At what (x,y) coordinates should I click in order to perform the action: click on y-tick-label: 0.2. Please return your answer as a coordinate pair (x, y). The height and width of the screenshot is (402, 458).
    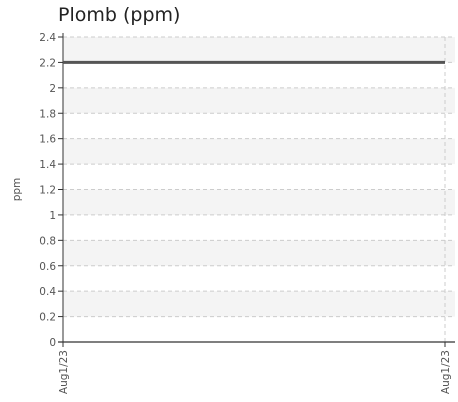
    Looking at the image, I should click on (47, 318).